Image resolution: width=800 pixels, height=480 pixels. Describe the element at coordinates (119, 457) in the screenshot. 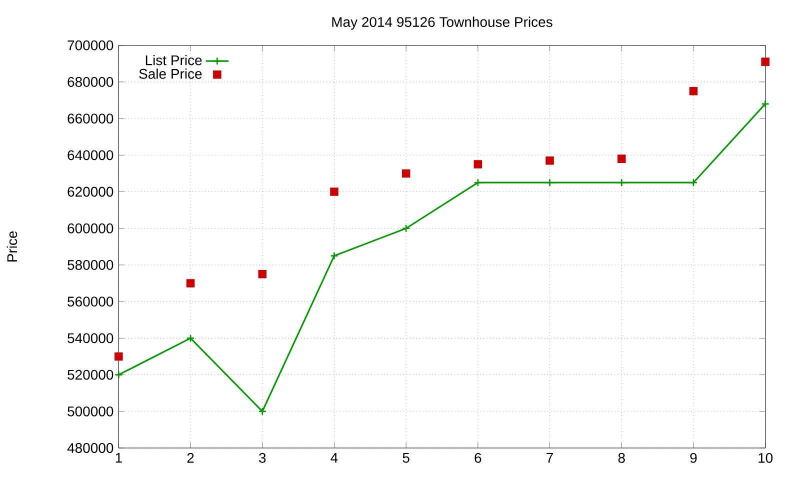

I see `x-tick-label: 1` at that location.